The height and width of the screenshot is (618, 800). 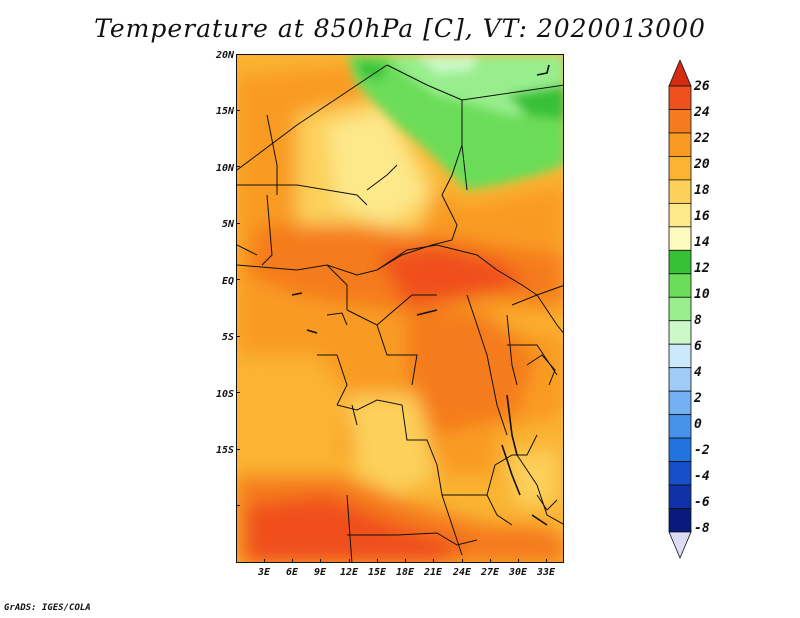 What do you see at coordinates (698, 424) in the screenshot?
I see `colorbar-label-0: 0` at bounding box center [698, 424].